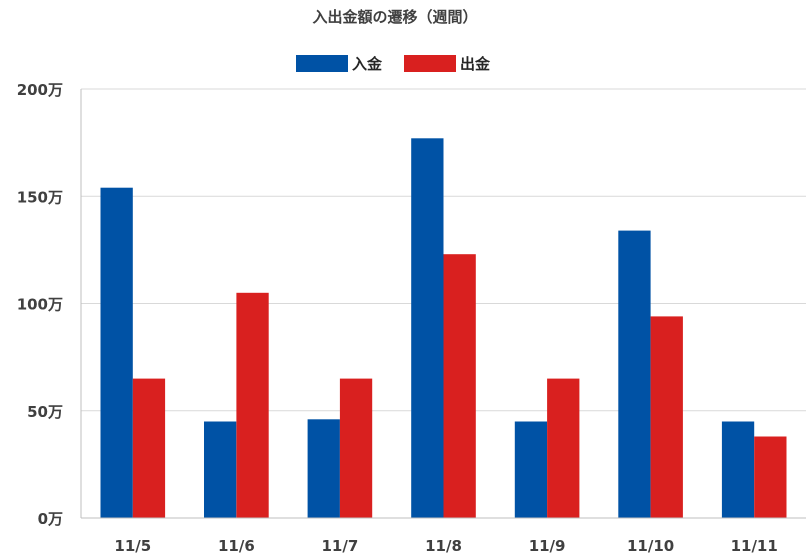 The height and width of the screenshot is (560, 806). What do you see at coordinates (50, 519) in the screenshot?
I see `y-tick-label: 0万` at bounding box center [50, 519].